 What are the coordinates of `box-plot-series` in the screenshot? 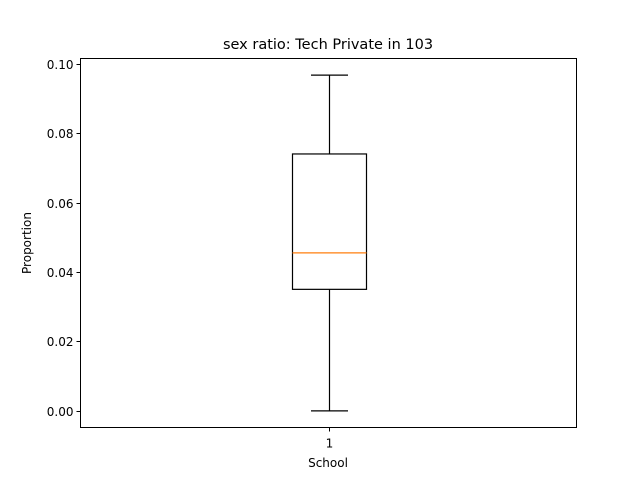 It's located at (329, 243).